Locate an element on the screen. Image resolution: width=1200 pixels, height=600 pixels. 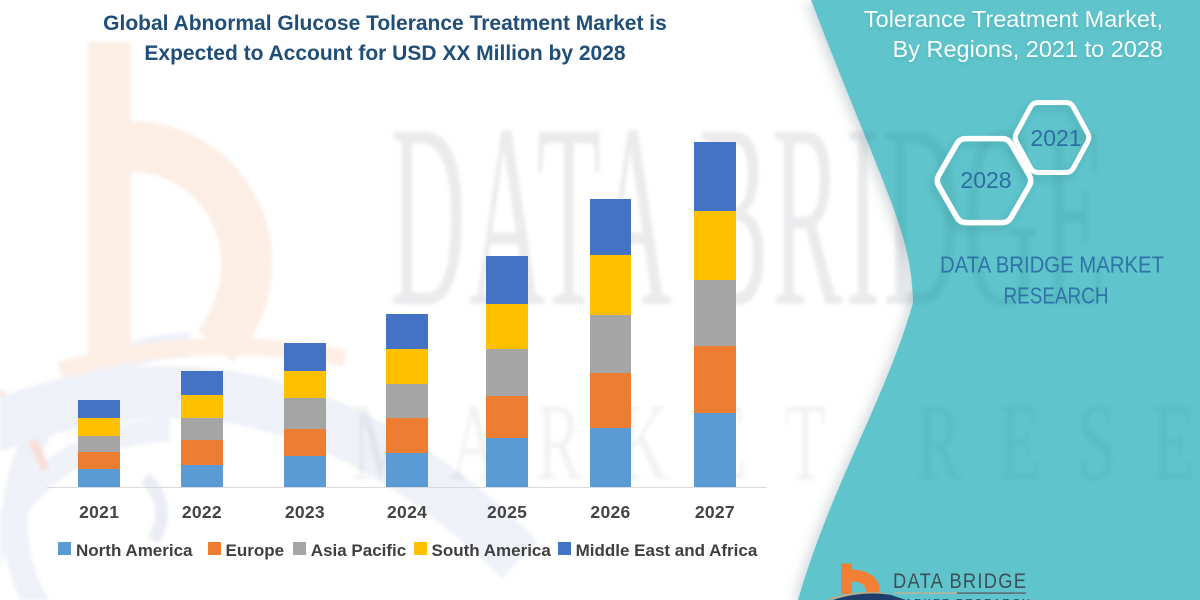
svg-text: RESEARCH is located at coordinates (1056, 296).